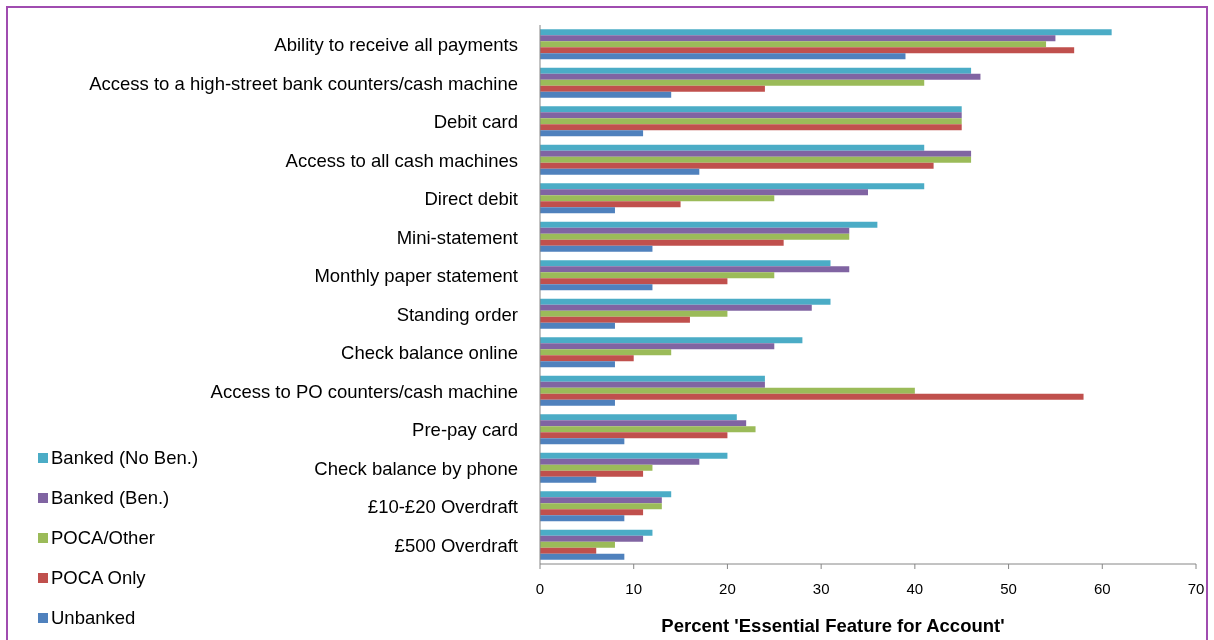  Describe the element at coordinates (727, 588) in the screenshot. I see `x-tick-label: 20` at that location.